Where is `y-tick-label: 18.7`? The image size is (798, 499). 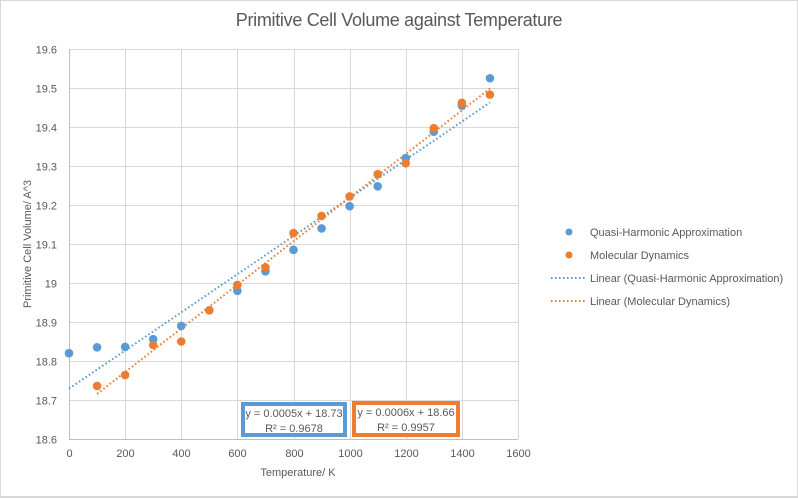 y-tick-label: 18.7 is located at coordinates (46, 402).